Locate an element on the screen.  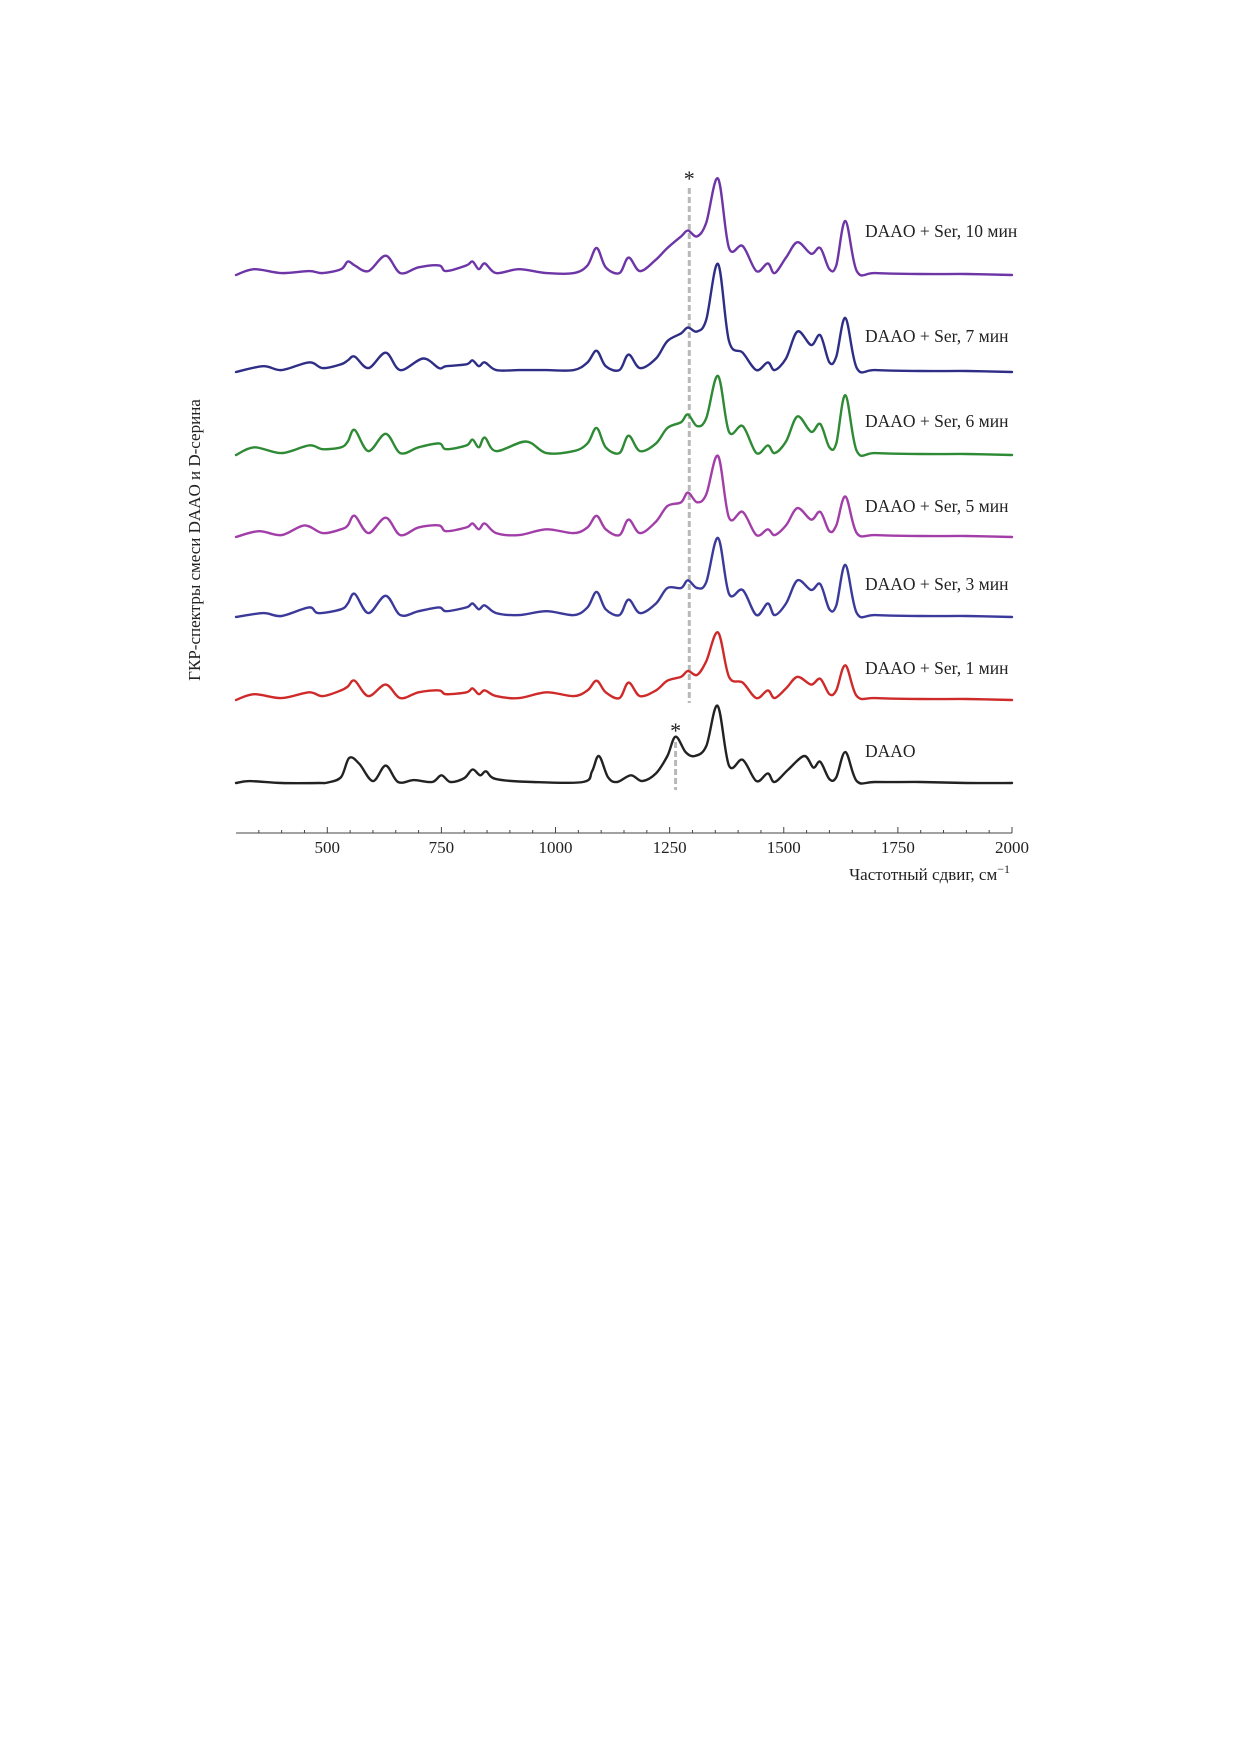
x-axis-label: Частотный сдвиг, см−1 is located at coordinates (929, 873).